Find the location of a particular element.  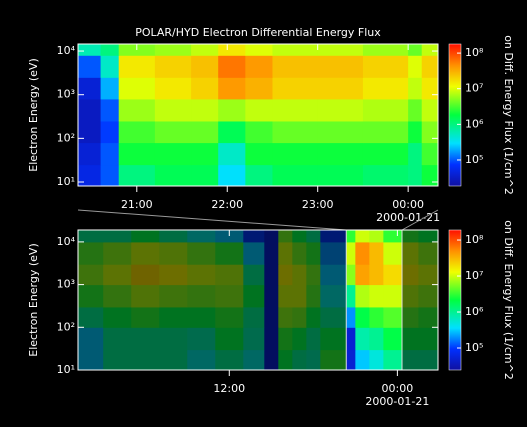

colorbar-tick-label: 10⁷ is located at coordinates (474, 88).